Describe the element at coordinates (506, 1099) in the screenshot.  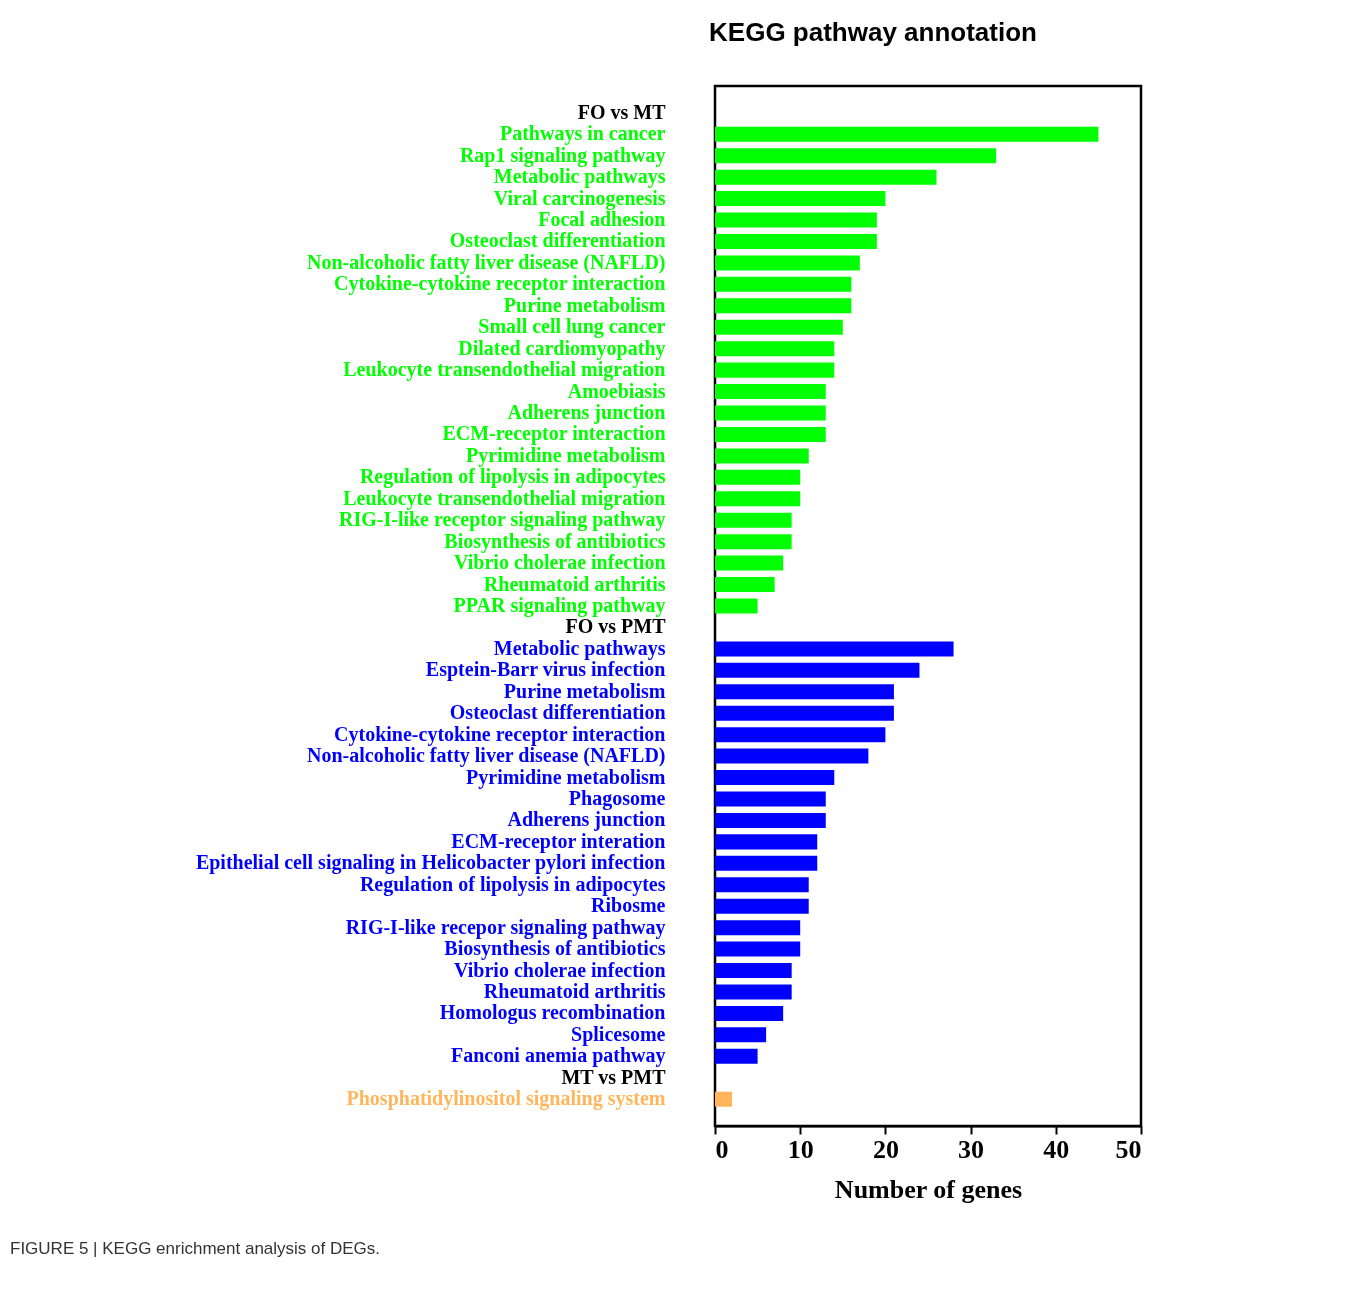
I see `y-tick-label: Phosphatidylinositol signaling system` at that location.